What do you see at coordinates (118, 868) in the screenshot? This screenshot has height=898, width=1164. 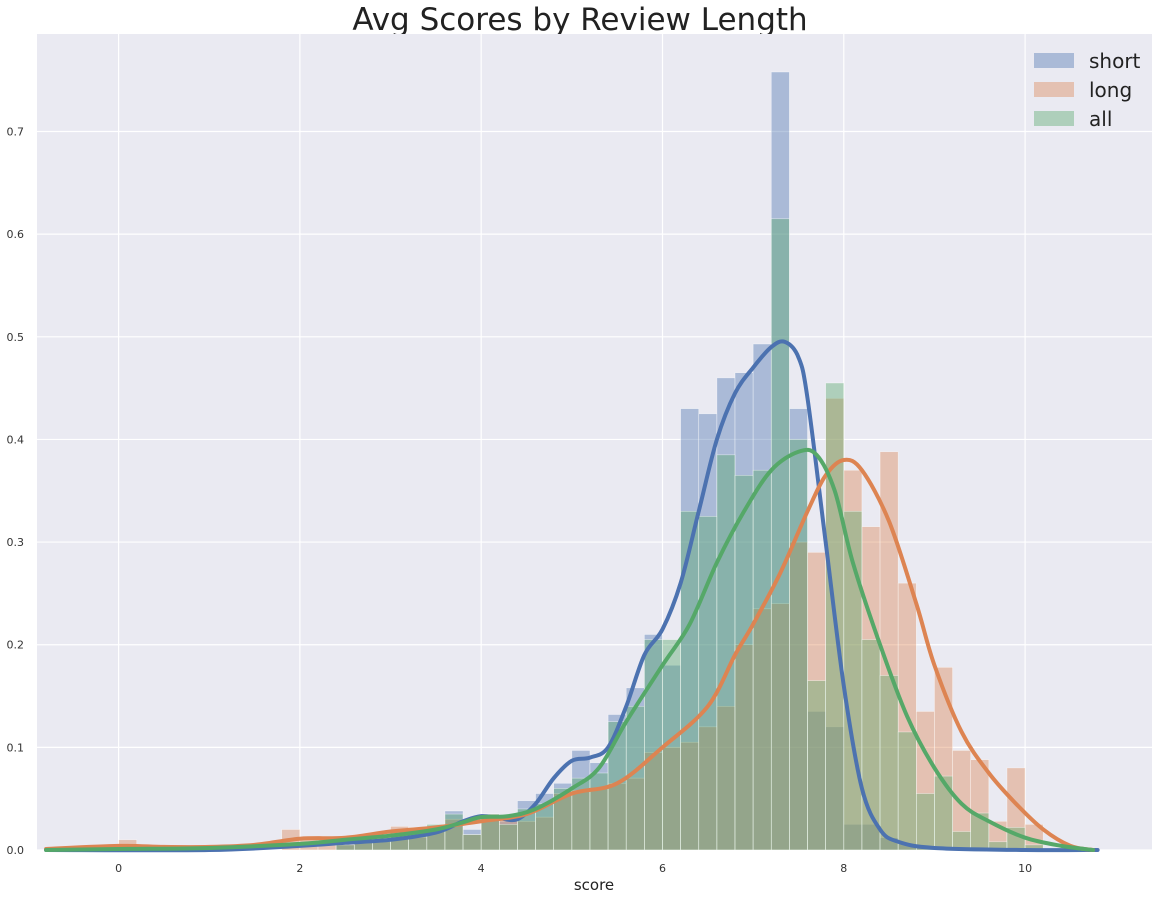 I see `x-tick-label-0: 0` at bounding box center [118, 868].